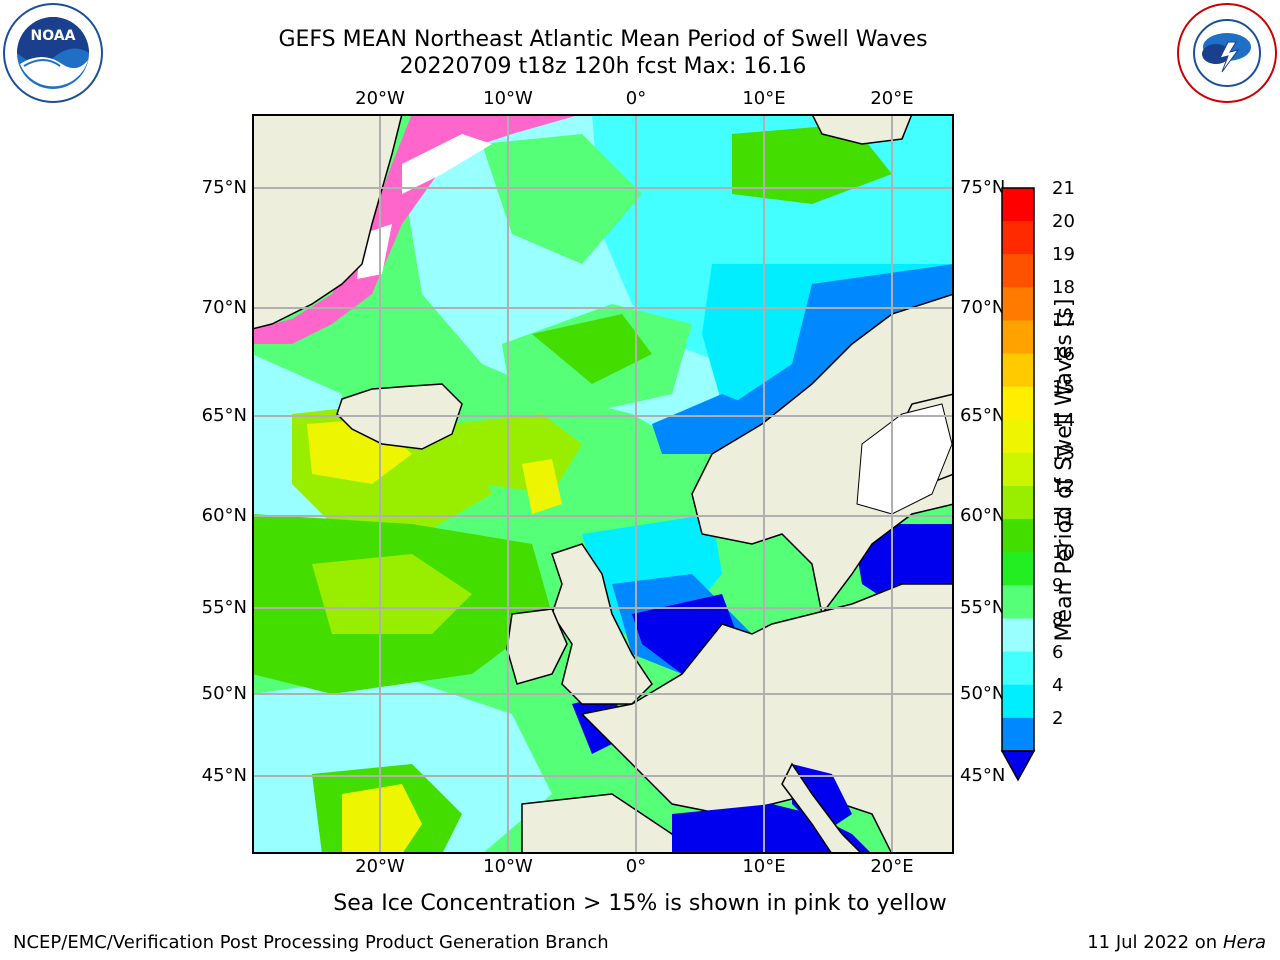 This screenshot has width=1280, height=960. What do you see at coordinates (224, 187) in the screenshot?
I see `lat-label-left: 75°N` at bounding box center [224, 187].